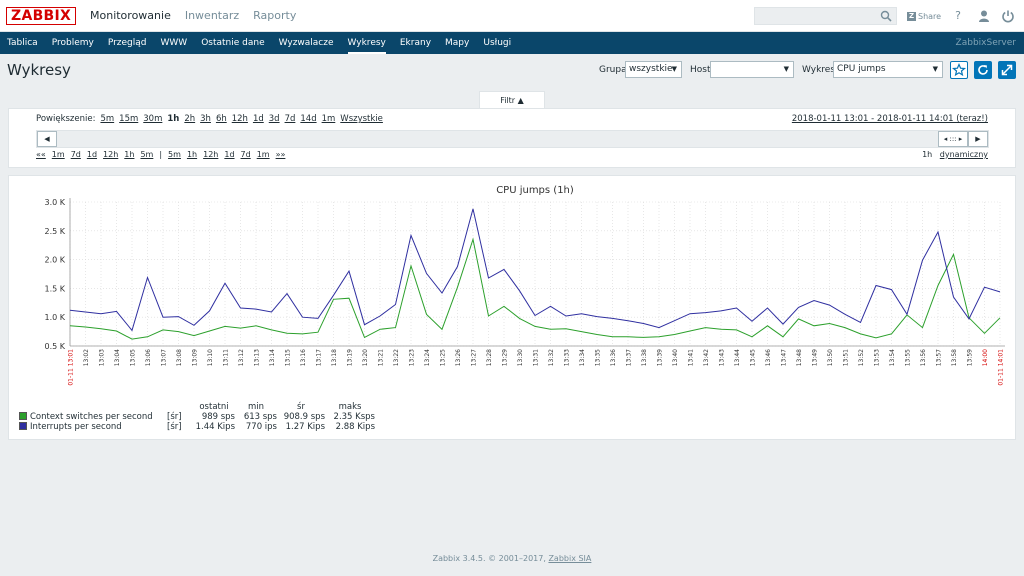  What do you see at coordinates (892, 357) in the screenshot?
I see `x-tick-label: 13:54` at bounding box center [892, 357].